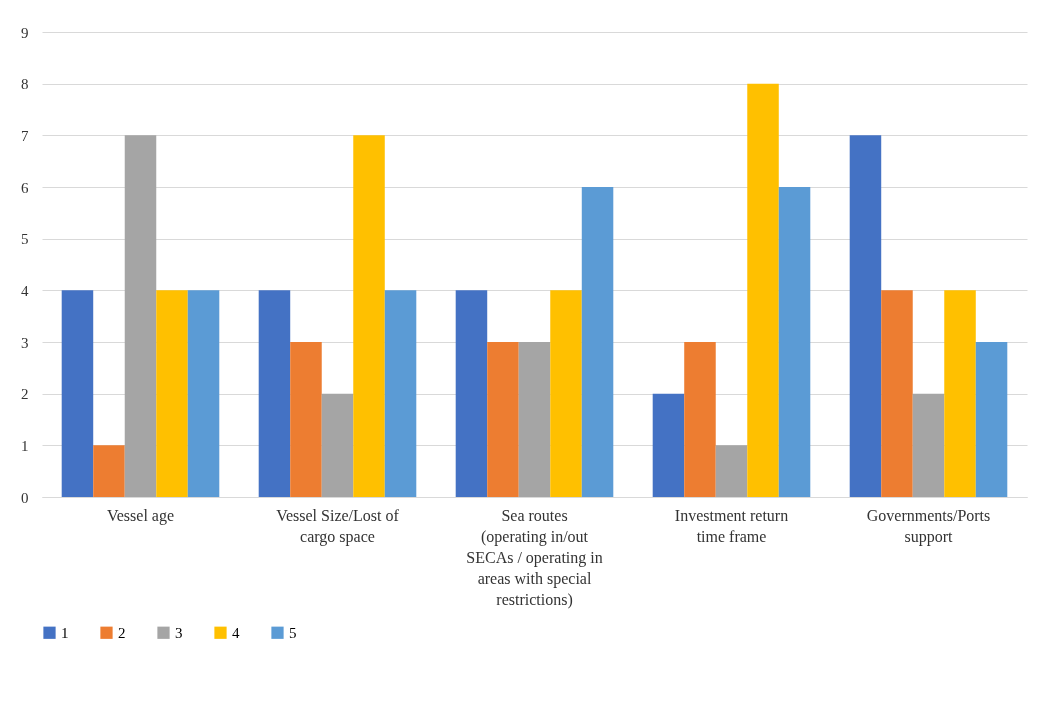 This screenshot has height=725, width=1062. Describe the element at coordinates (25, 290) in the screenshot. I see `y-tick-label: 4` at that location.